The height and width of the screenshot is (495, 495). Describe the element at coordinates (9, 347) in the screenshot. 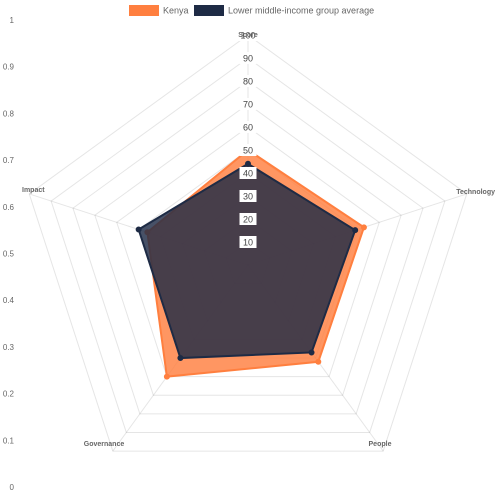

I see `y-tick-label: 0.3` at that location.